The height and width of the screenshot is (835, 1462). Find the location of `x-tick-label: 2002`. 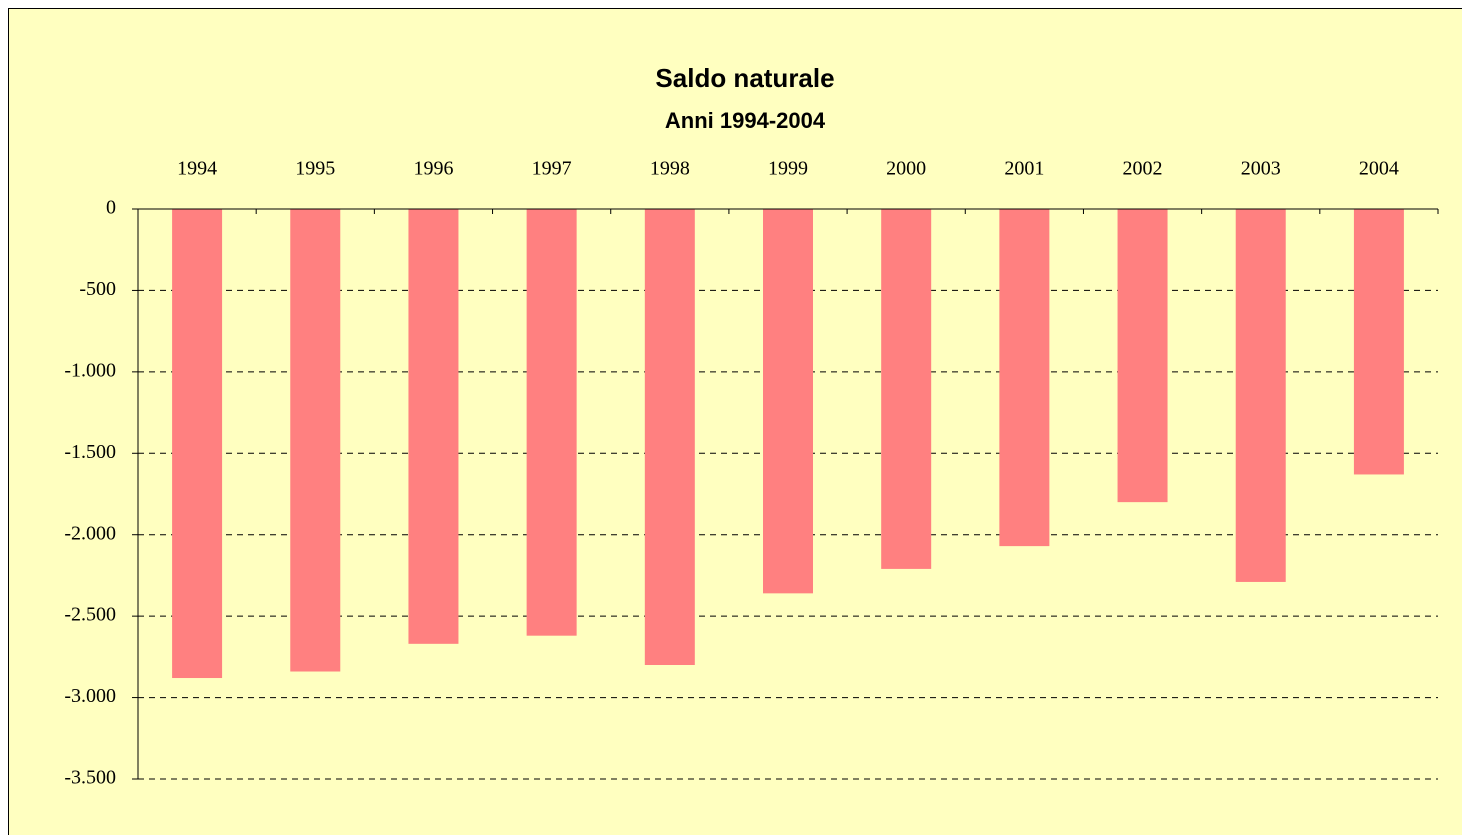

x-tick-label: 2002 is located at coordinates (1143, 169).